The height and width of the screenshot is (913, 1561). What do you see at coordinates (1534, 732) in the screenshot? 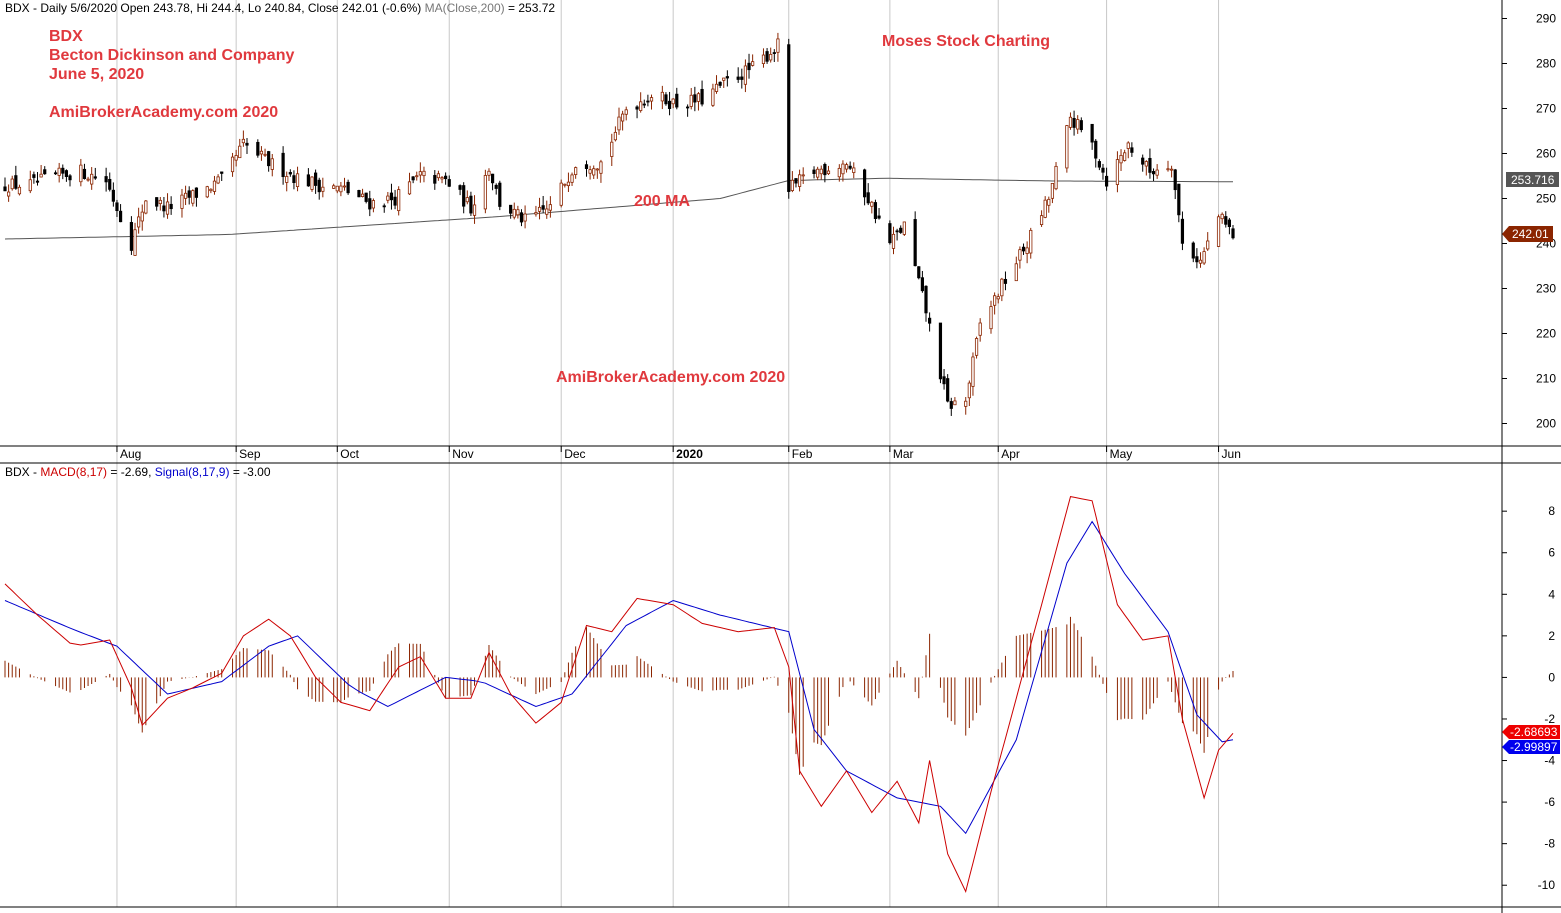
I see `macd-tag-text: -2.68693` at bounding box center [1534, 732].